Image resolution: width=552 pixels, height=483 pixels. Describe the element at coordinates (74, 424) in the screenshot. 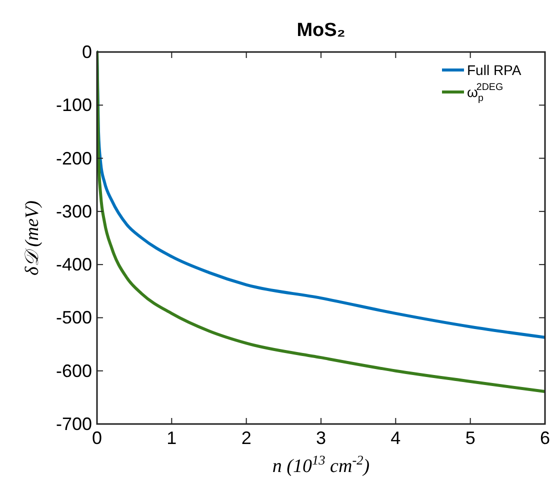

I see `y-tick-label: -700` at that location.